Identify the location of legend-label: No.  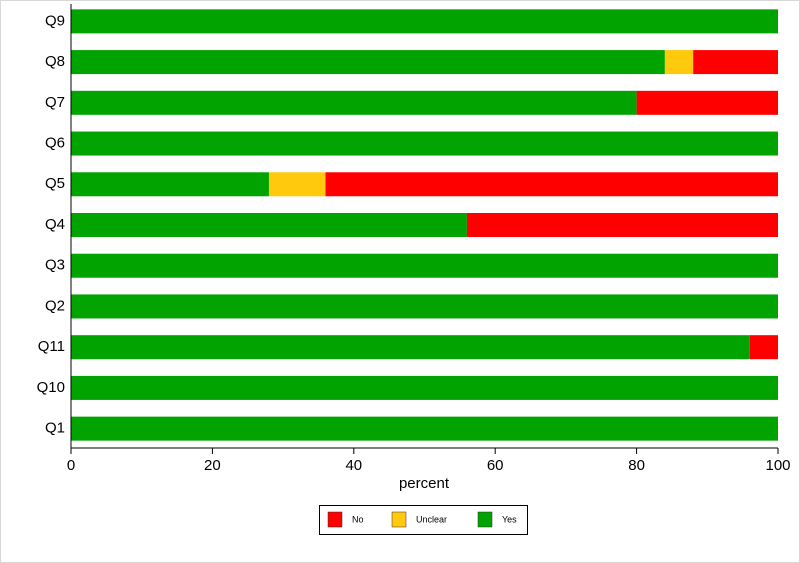
(358, 519).